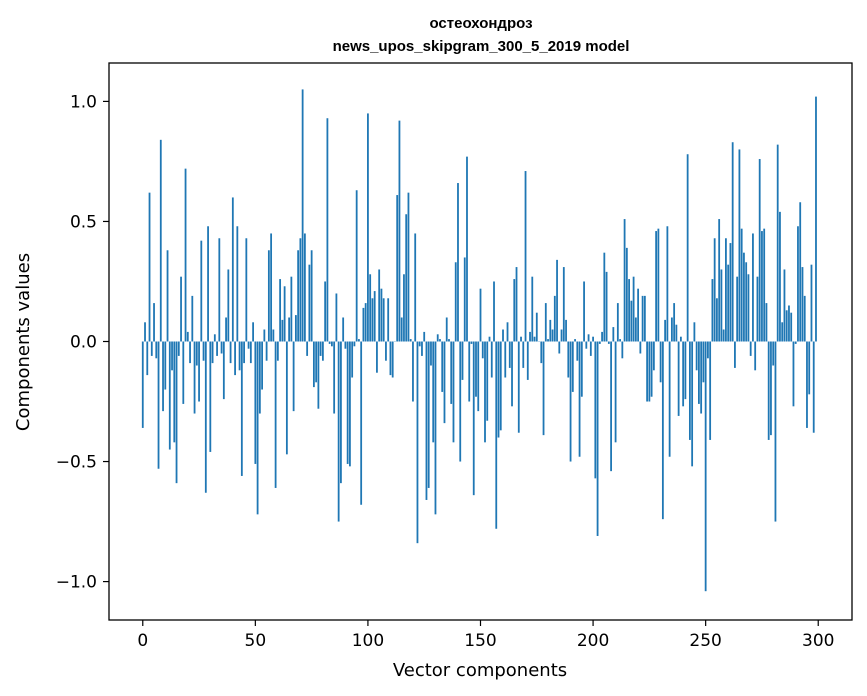 The image size is (867, 696). I want to click on x-axis-ticks: 0 50 100 150 200 250 300, so click(485, 635).